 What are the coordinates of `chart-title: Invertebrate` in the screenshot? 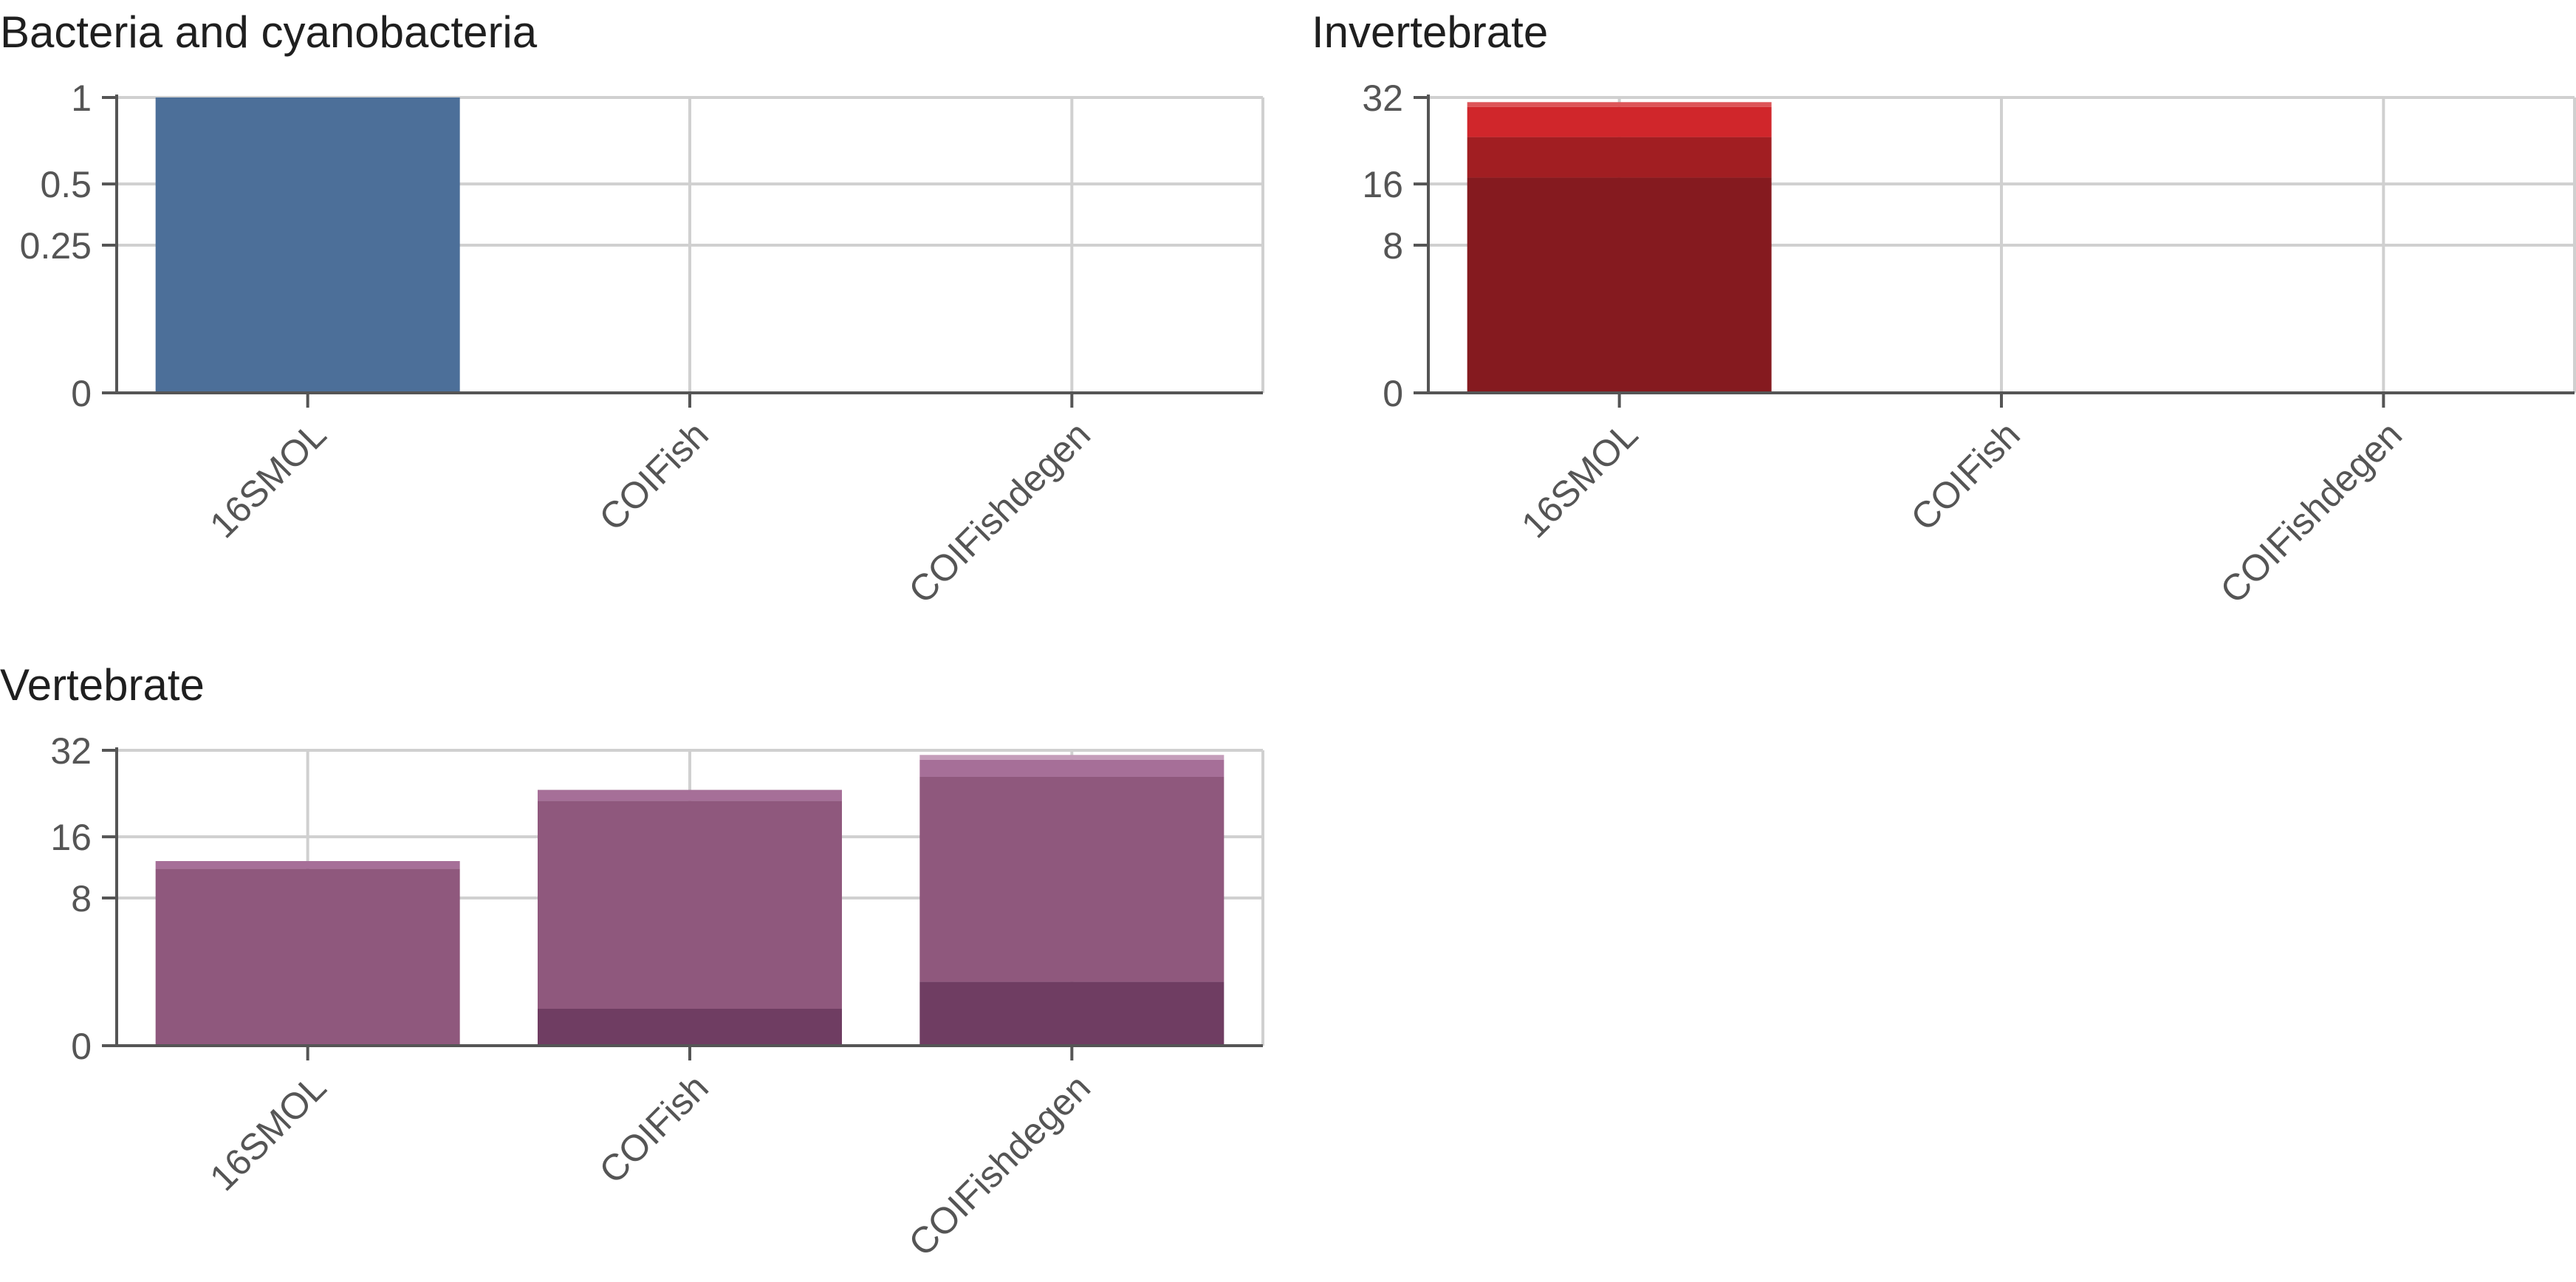 It's located at (1430, 32).